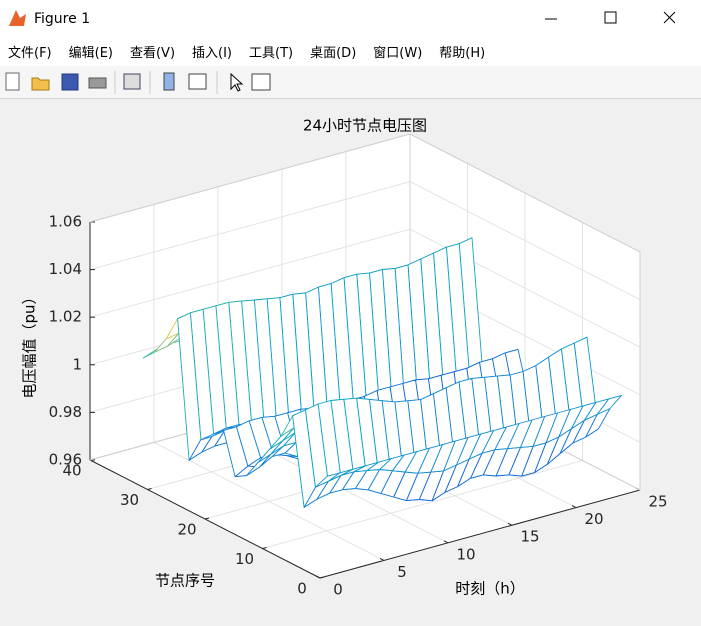  Describe the element at coordinates (490, 589) in the screenshot. I see `x-axis-label: 时刻（h）` at that location.